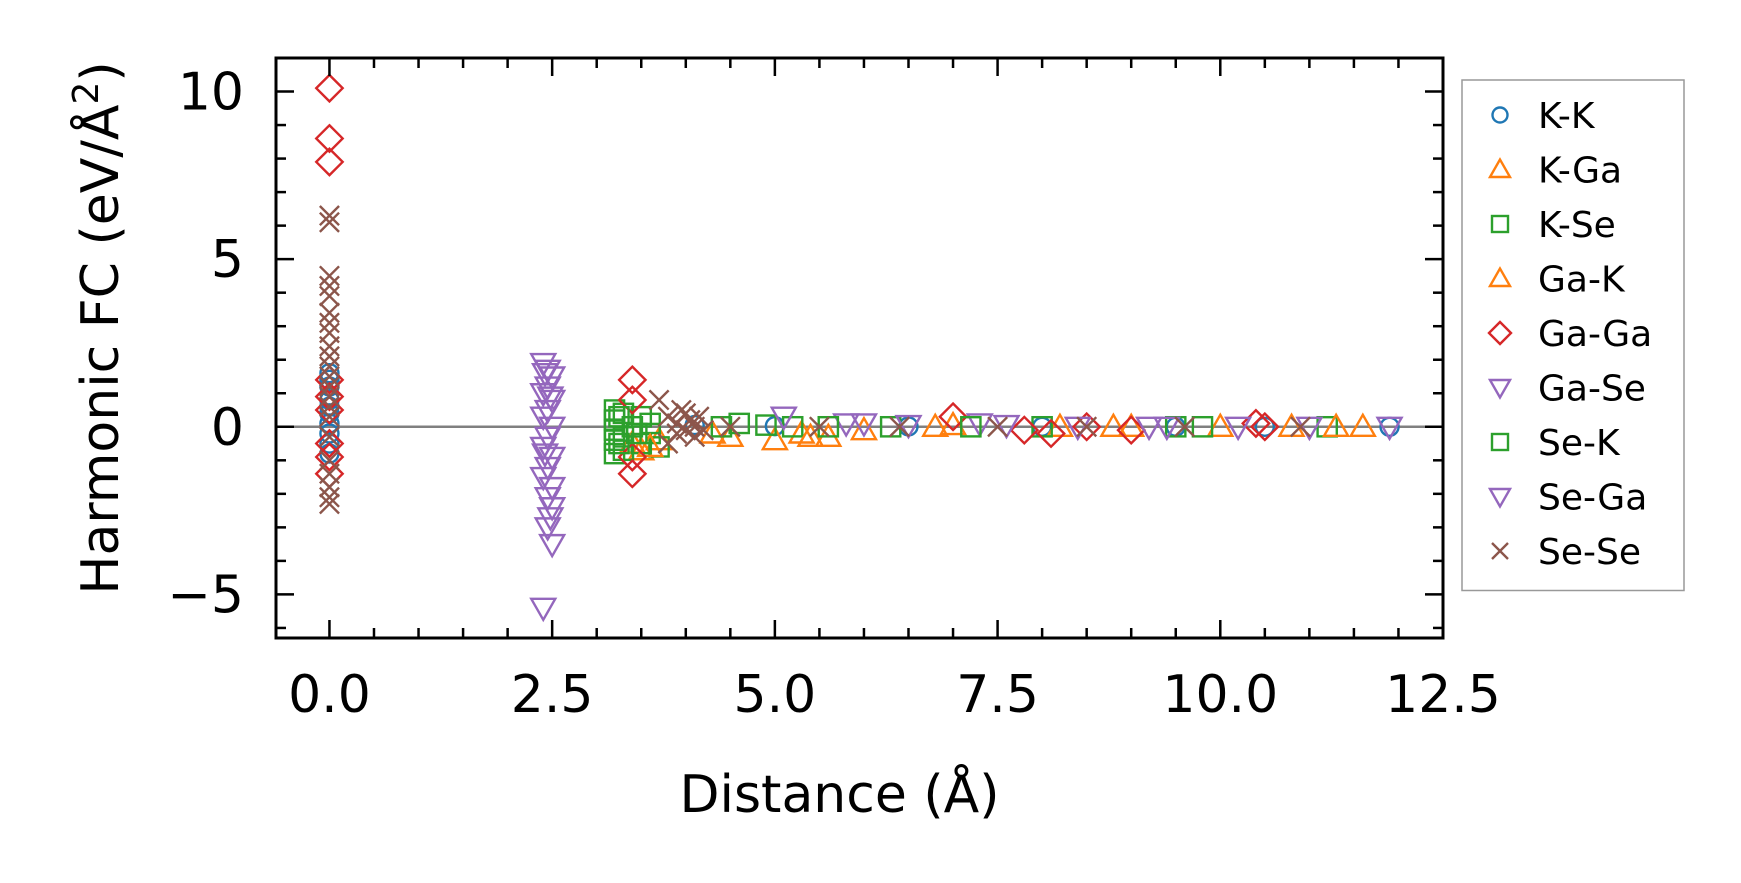  Describe the element at coordinates (329, 695) in the screenshot. I see `x-tick-label: 0.0` at that location.